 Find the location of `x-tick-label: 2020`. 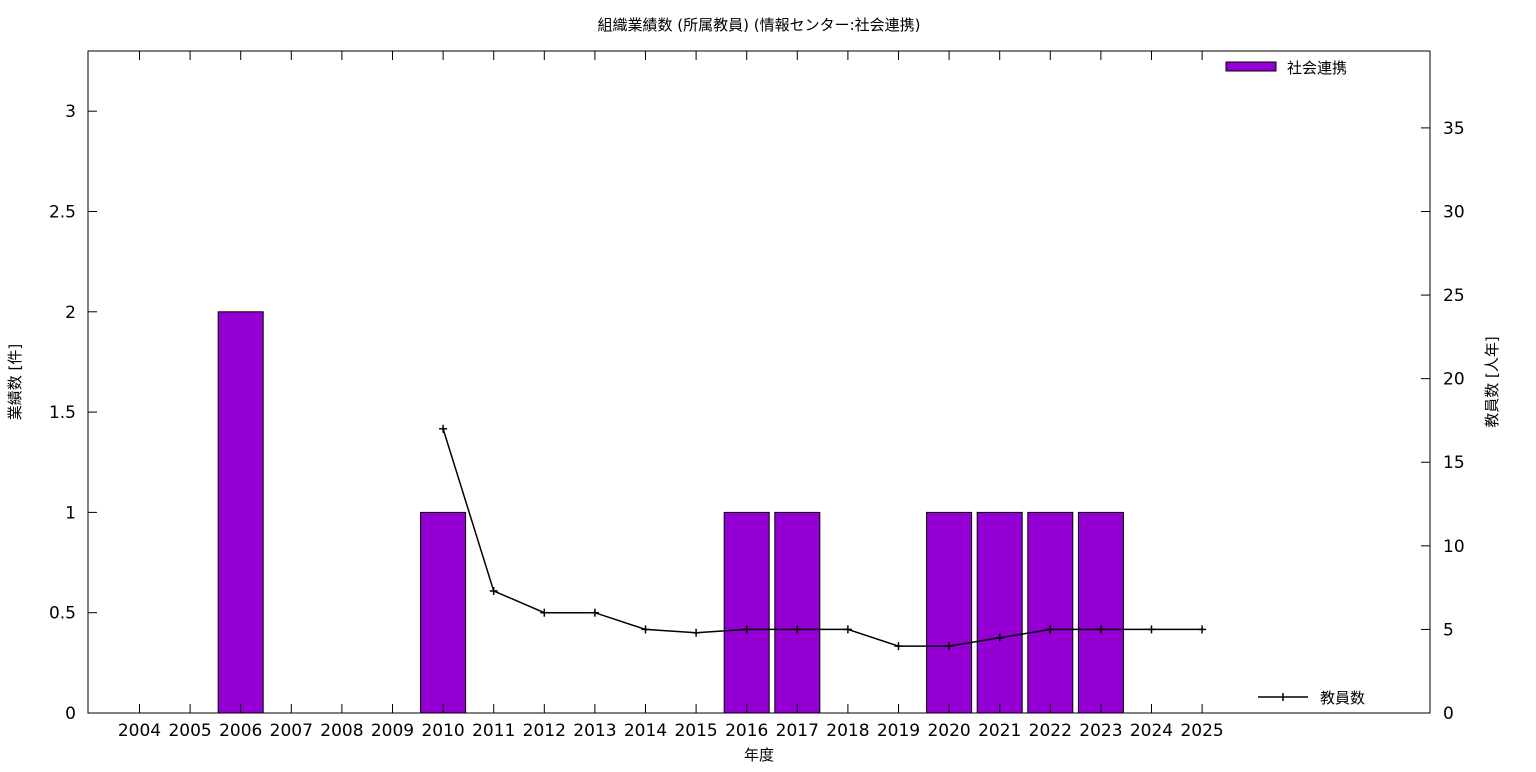

x-tick-label: 2020 is located at coordinates (948, 731).